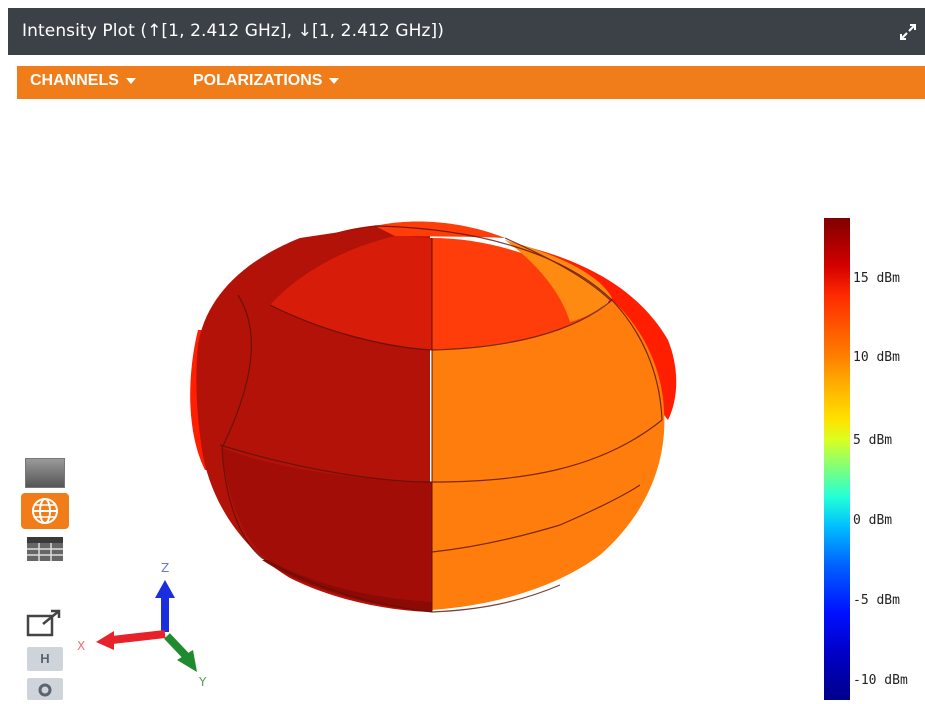  I want to click on colorbar-label-10: 10 dBm, so click(876, 357).